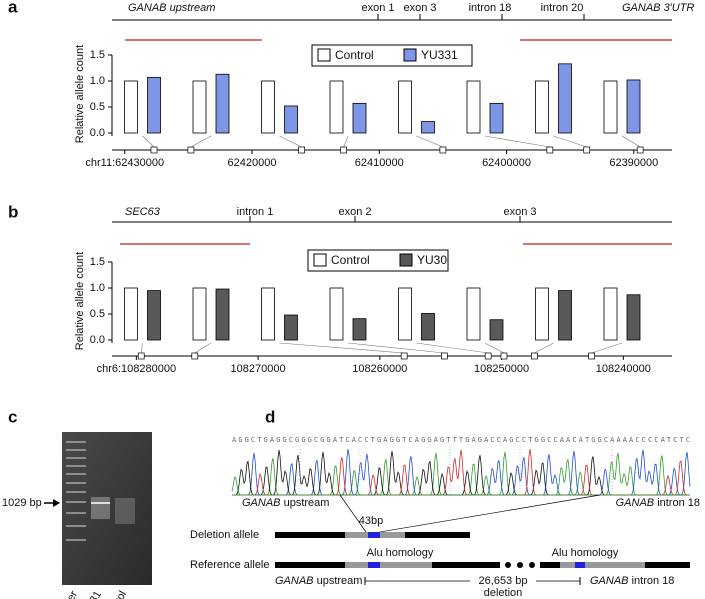 The image size is (705, 599). I want to click on deletion-size: 26,653 bp, so click(503, 581).